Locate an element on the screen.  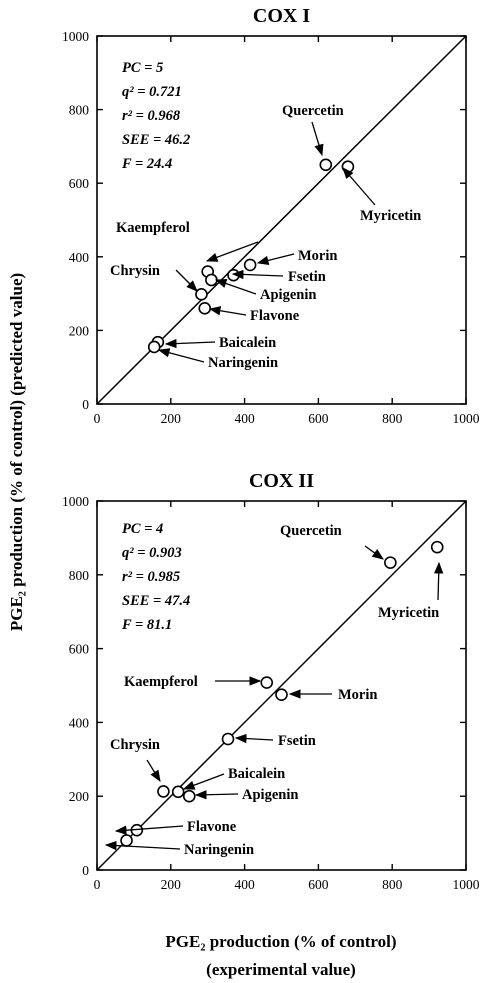
stat-line: SEE = 47.4 is located at coordinates (156, 601).